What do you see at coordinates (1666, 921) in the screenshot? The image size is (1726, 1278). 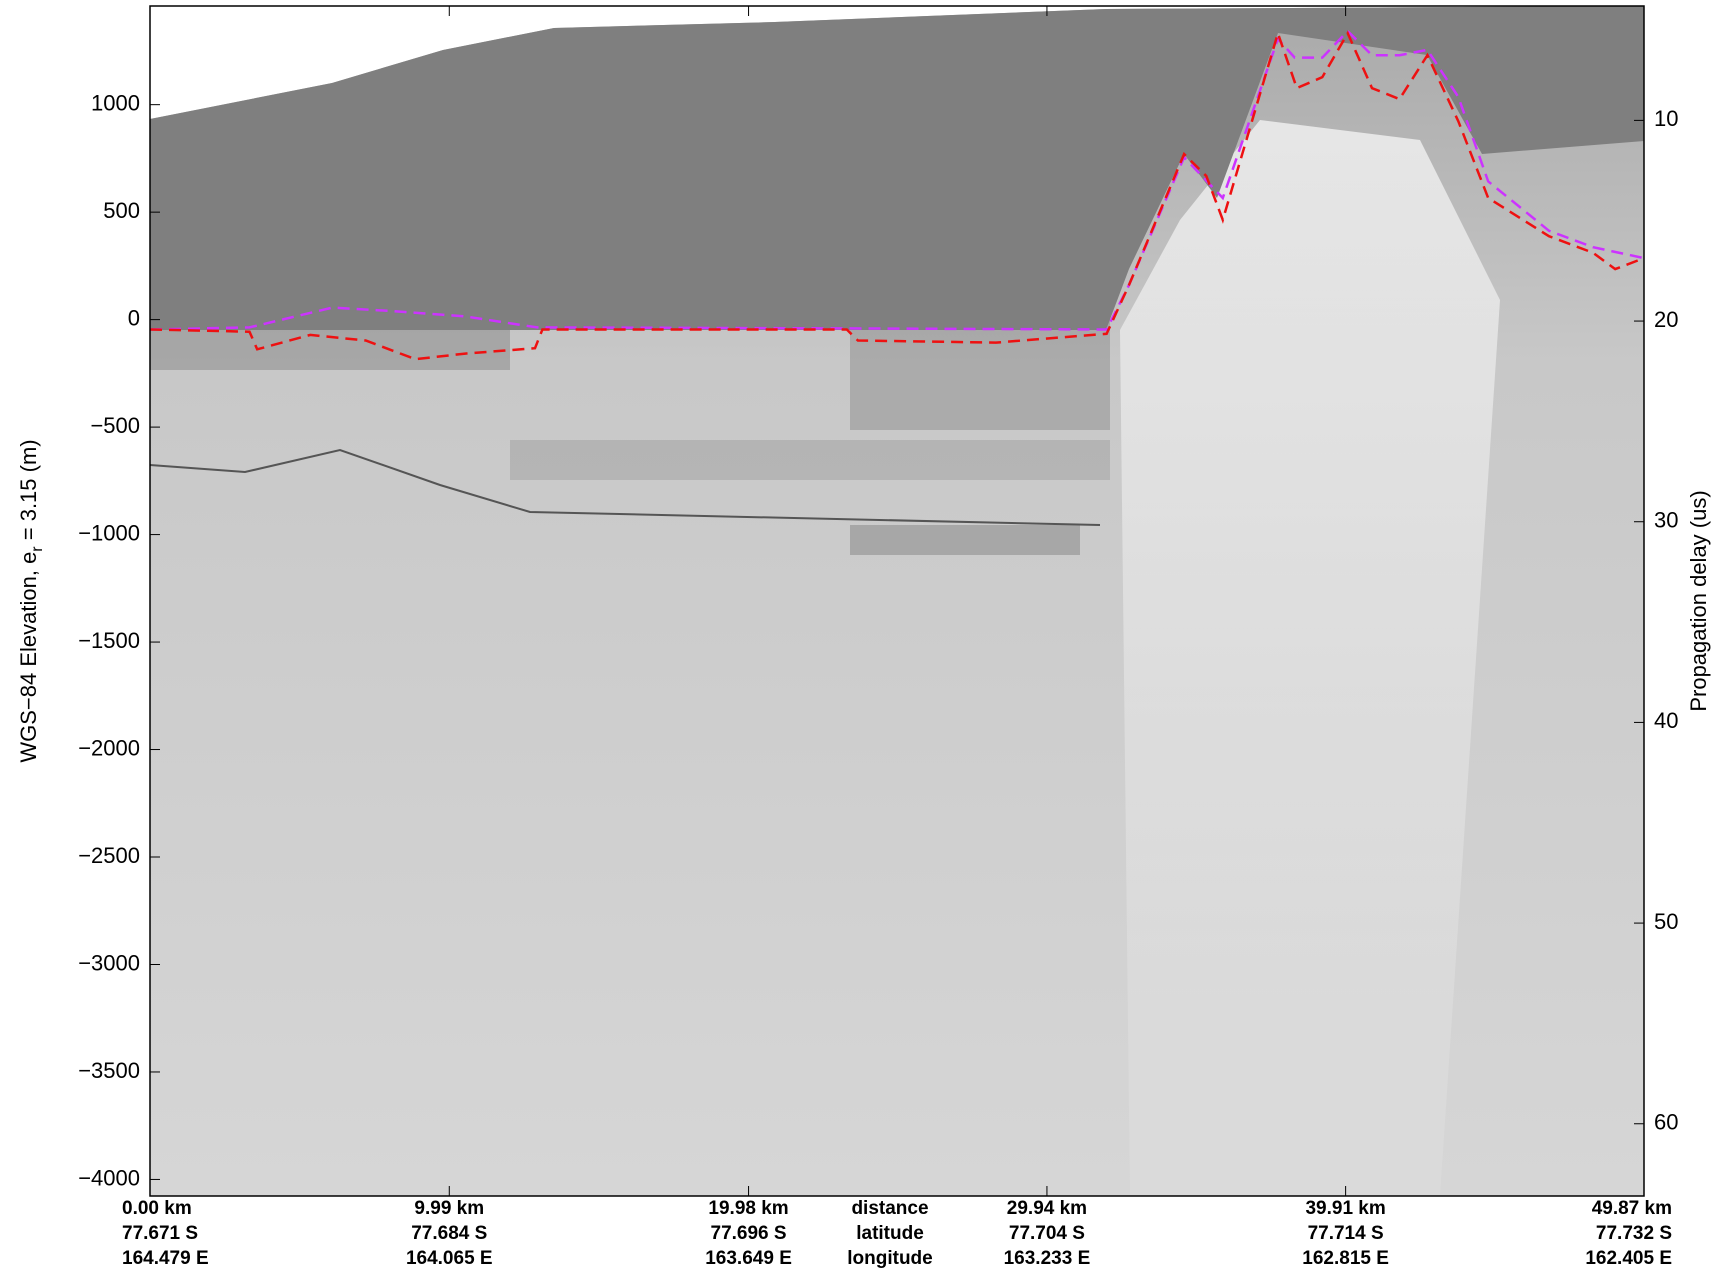 I see `y2-tick-label: 50` at bounding box center [1666, 921].